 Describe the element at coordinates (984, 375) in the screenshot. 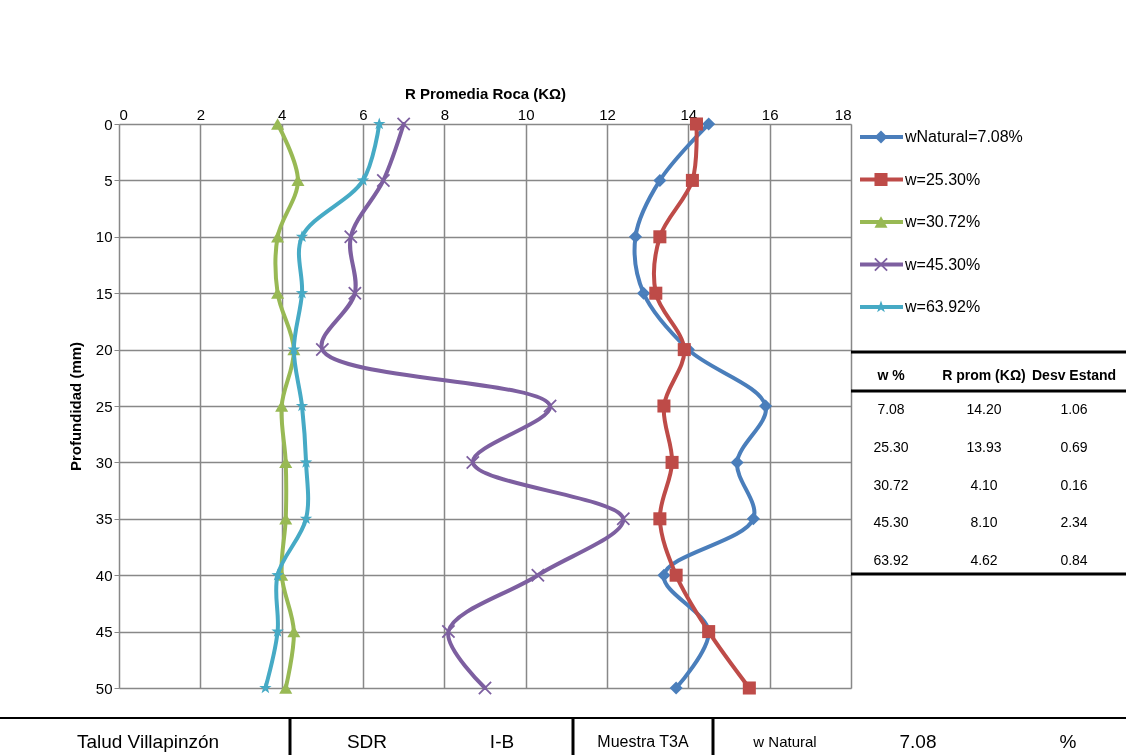

I see `text: R prom (KΩ)` at that location.